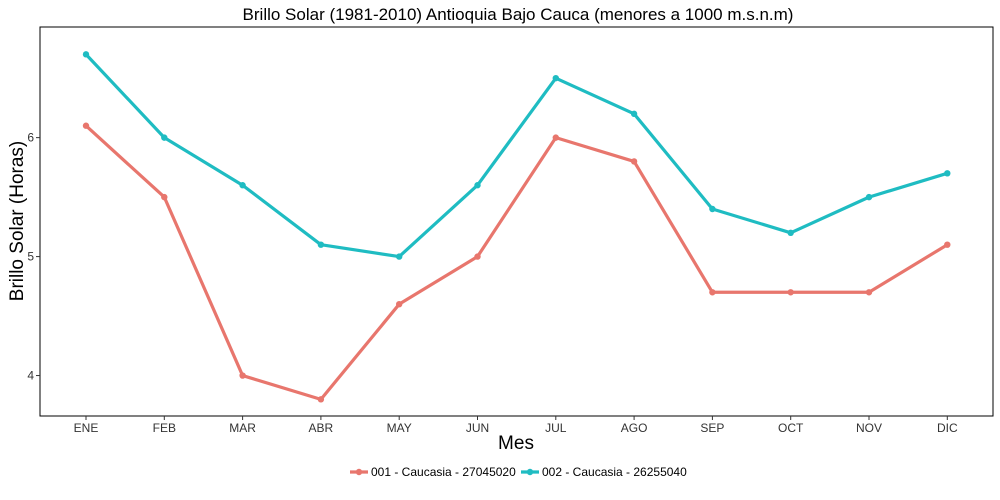  I want to click on x-tick-label: JUN, so click(477, 428).